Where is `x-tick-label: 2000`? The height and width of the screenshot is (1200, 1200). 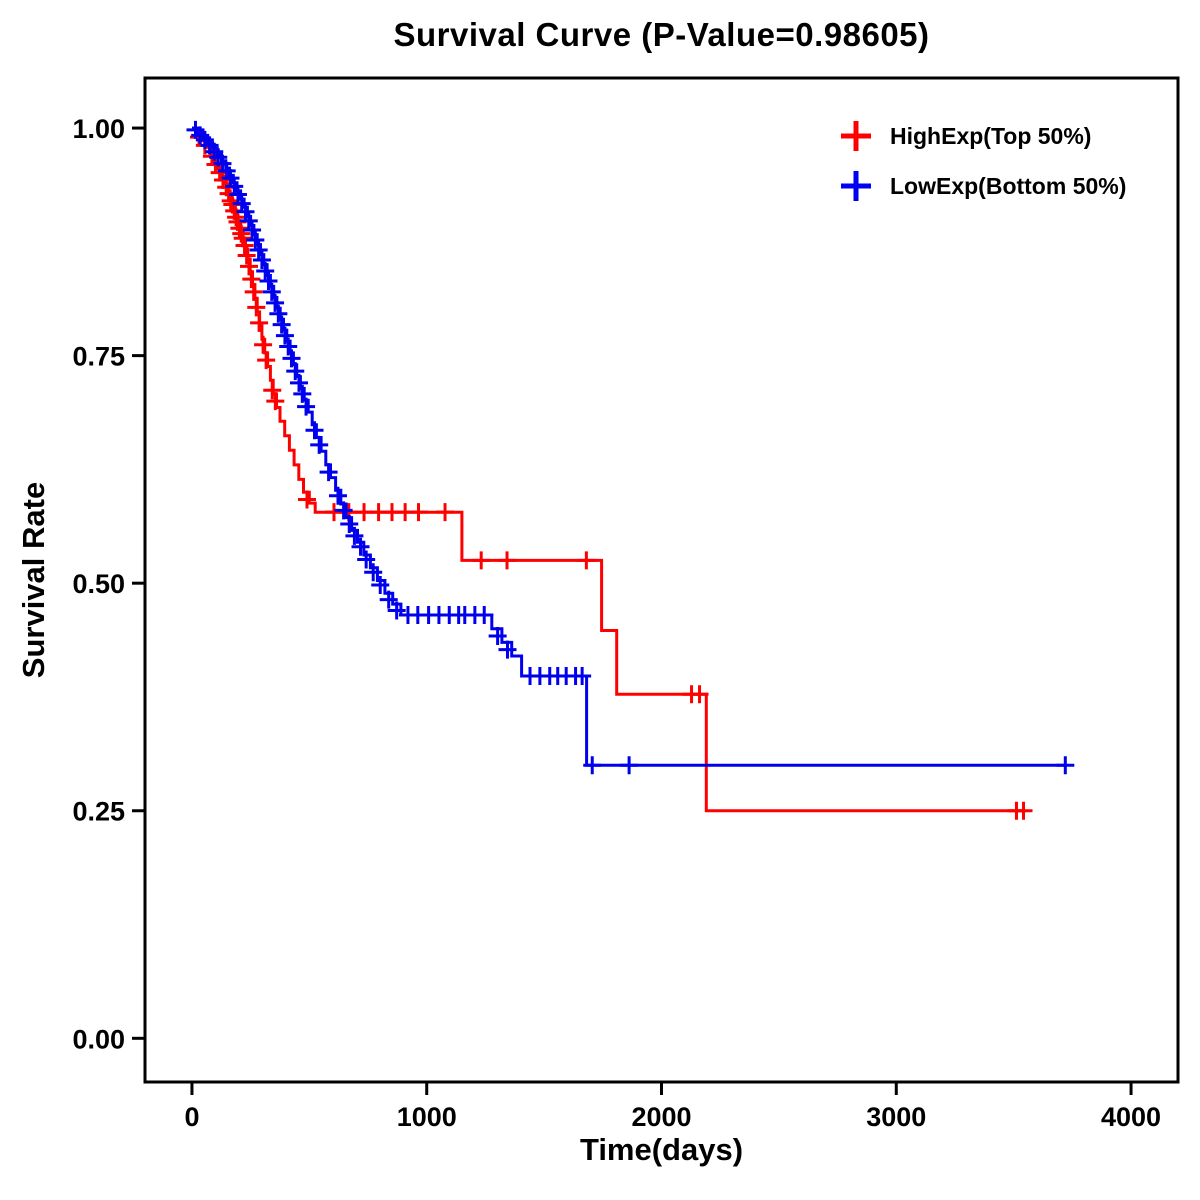 x-tick-label: 2000 is located at coordinates (661, 1117).